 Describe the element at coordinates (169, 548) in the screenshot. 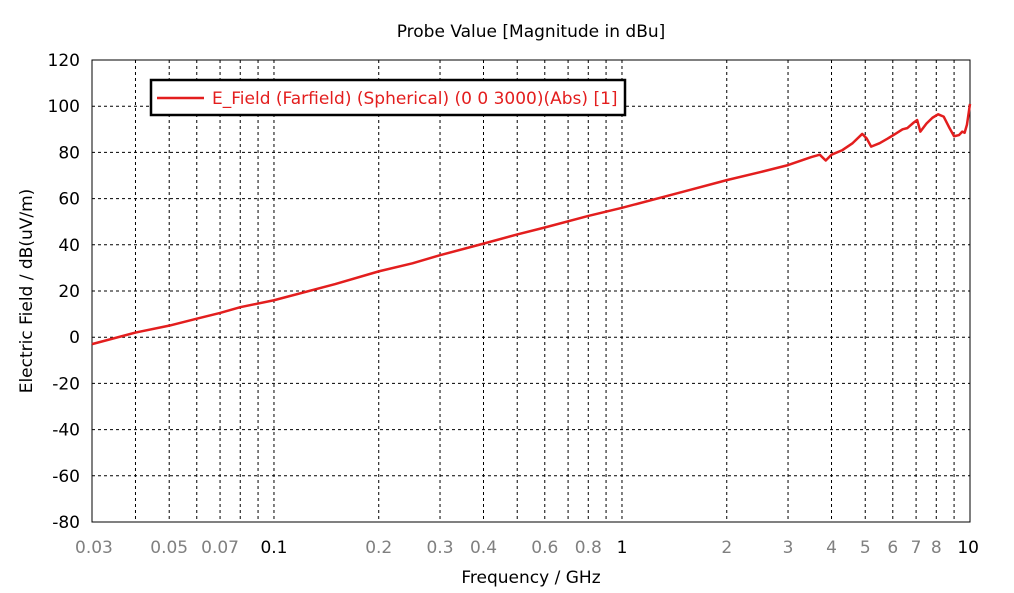

I see `x-tick-label: 0.05` at that location.